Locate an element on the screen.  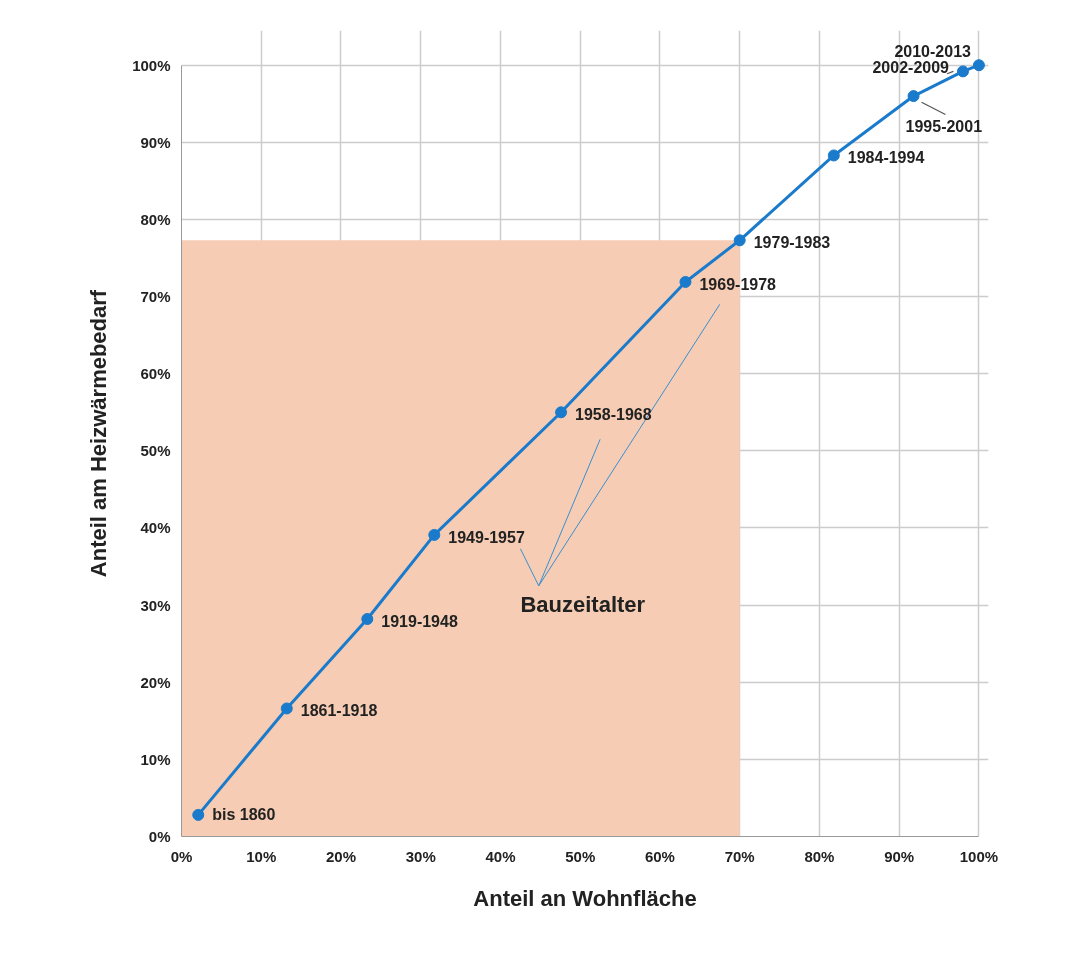
annotation: 1949-1957 is located at coordinates (486, 537).